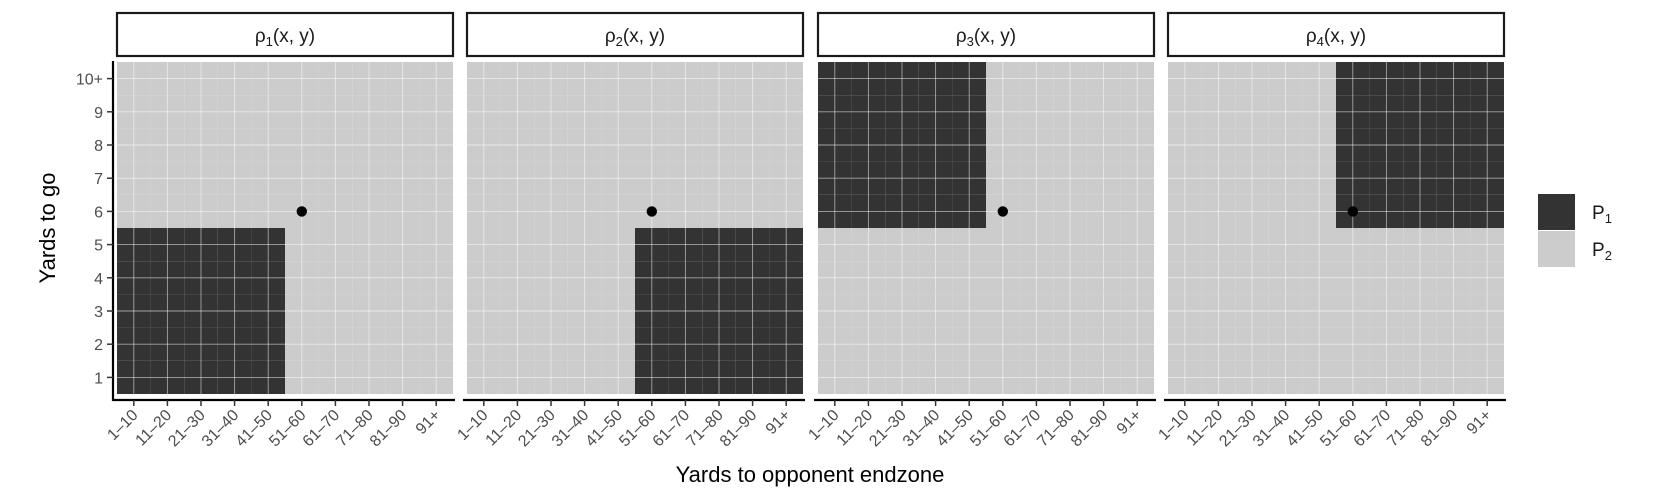 The image size is (1661, 498). Describe the element at coordinates (285, 37) in the screenshot. I see `facet-title: ρ1(x, y)` at that location.